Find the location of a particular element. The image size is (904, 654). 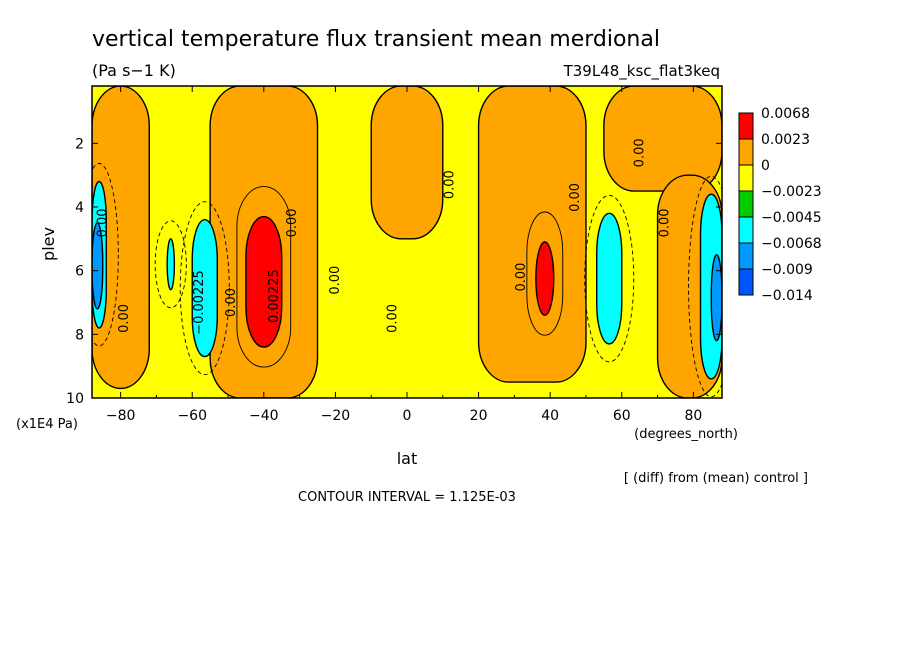

x-tick-label-7: 60 is located at coordinates (622, 416).